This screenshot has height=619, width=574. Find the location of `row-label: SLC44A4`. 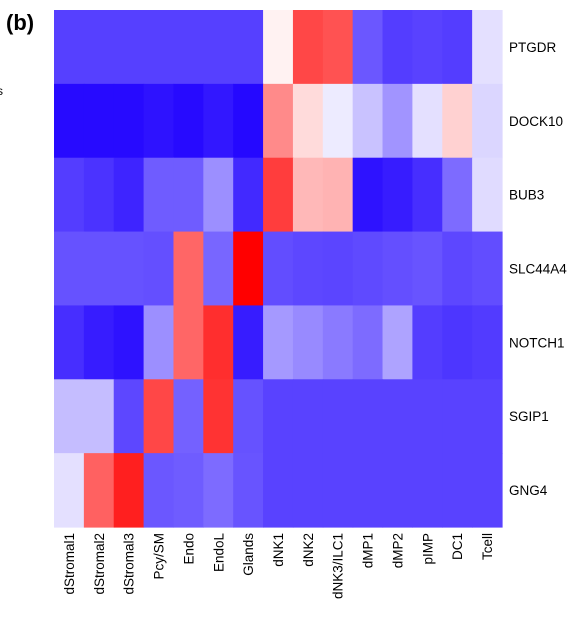

row-label: SLC44A4 is located at coordinates (538, 269).